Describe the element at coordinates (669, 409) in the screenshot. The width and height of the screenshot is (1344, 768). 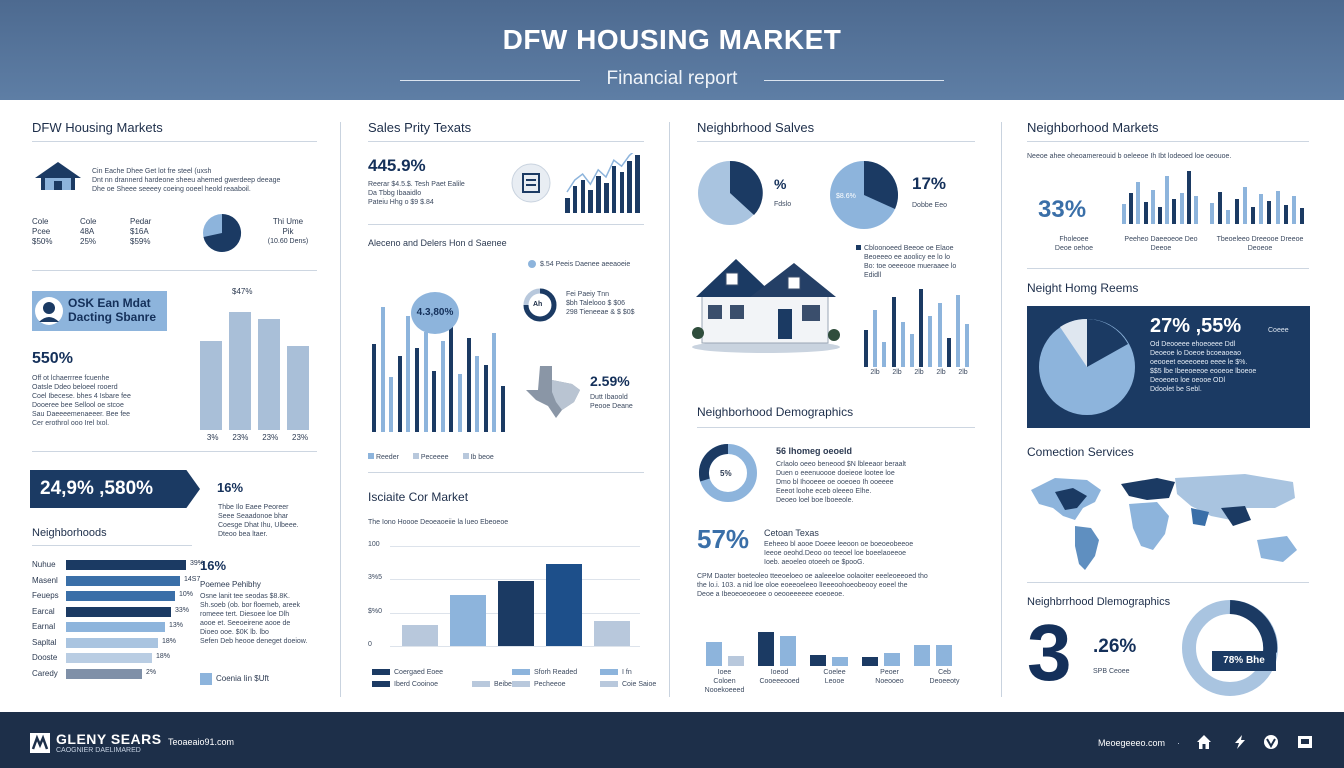
I see `column-divider` at that location.